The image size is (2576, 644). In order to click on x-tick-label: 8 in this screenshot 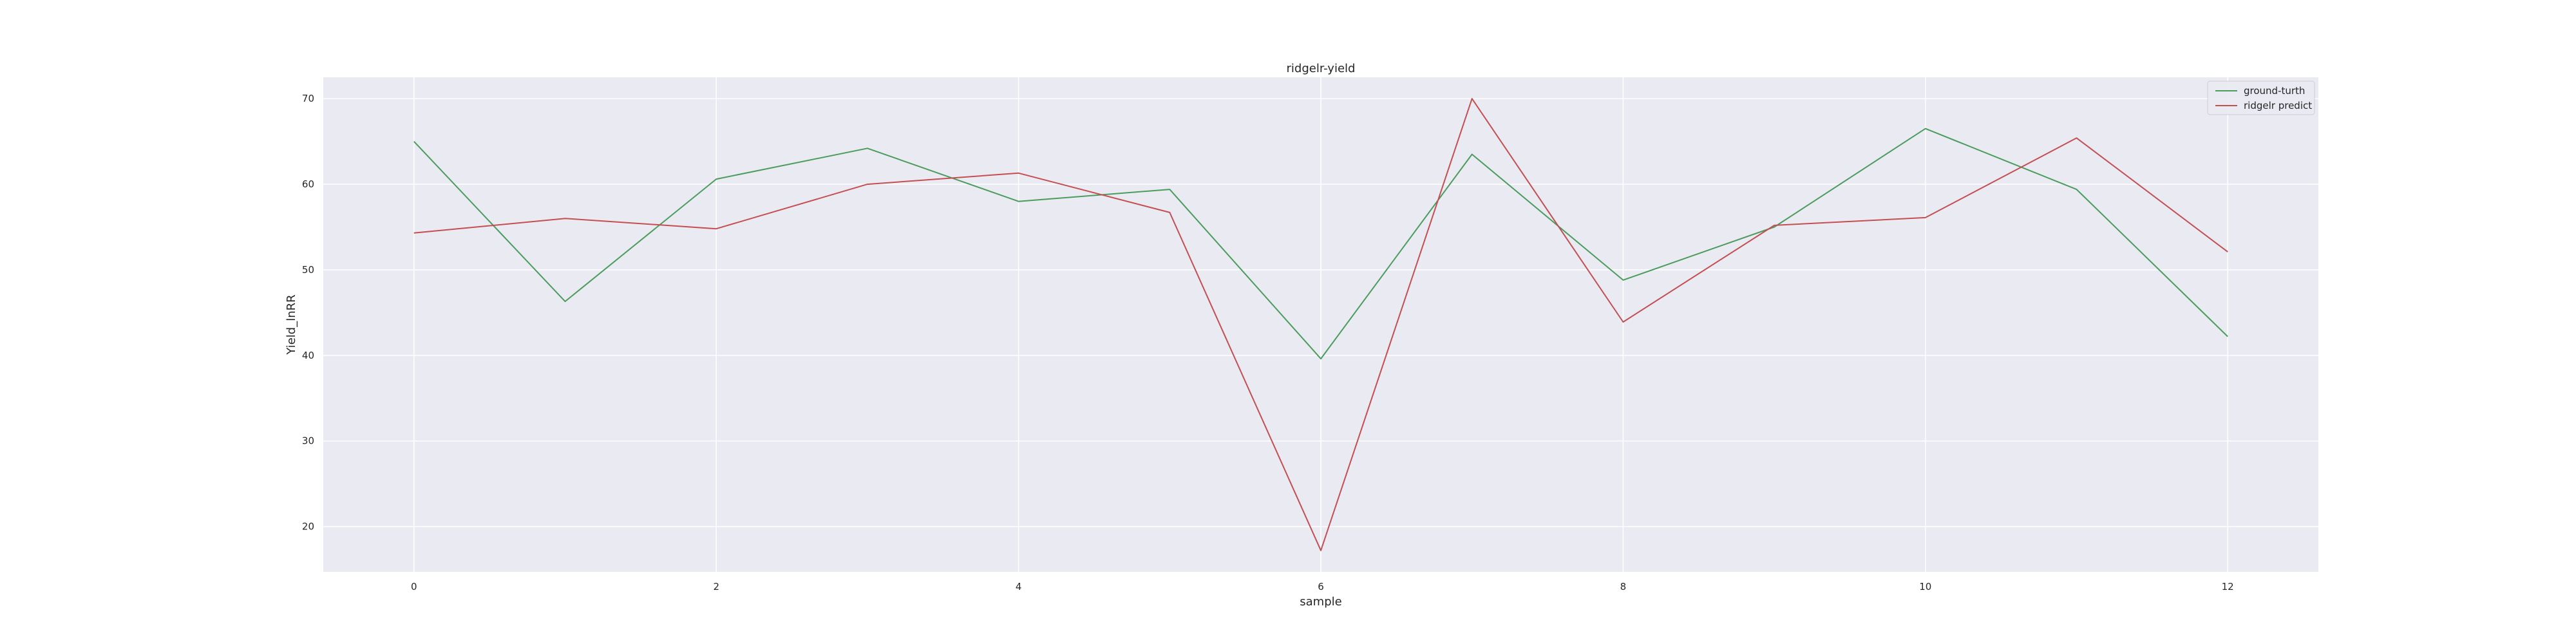, I will do `click(1624, 587)`.